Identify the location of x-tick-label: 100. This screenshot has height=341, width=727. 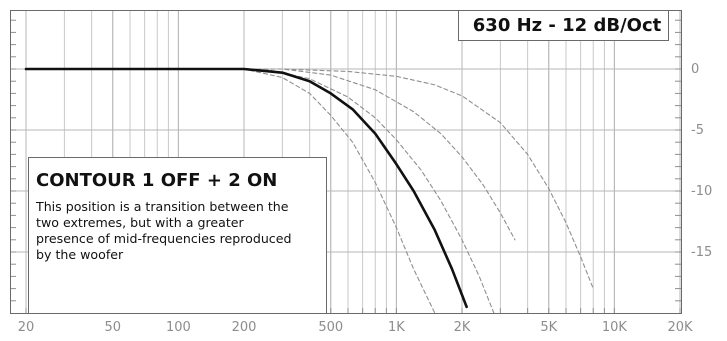
(178, 327).